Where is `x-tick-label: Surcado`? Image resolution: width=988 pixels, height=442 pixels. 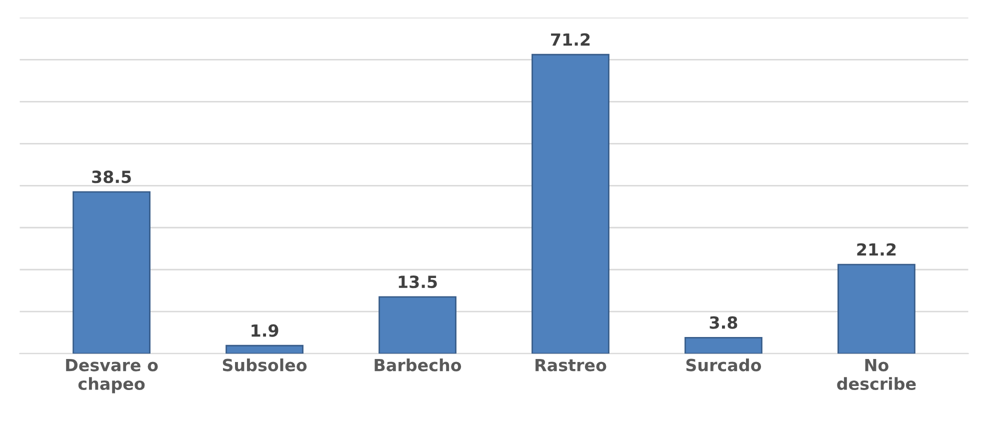 x-tick-label: Surcado is located at coordinates (724, 365).